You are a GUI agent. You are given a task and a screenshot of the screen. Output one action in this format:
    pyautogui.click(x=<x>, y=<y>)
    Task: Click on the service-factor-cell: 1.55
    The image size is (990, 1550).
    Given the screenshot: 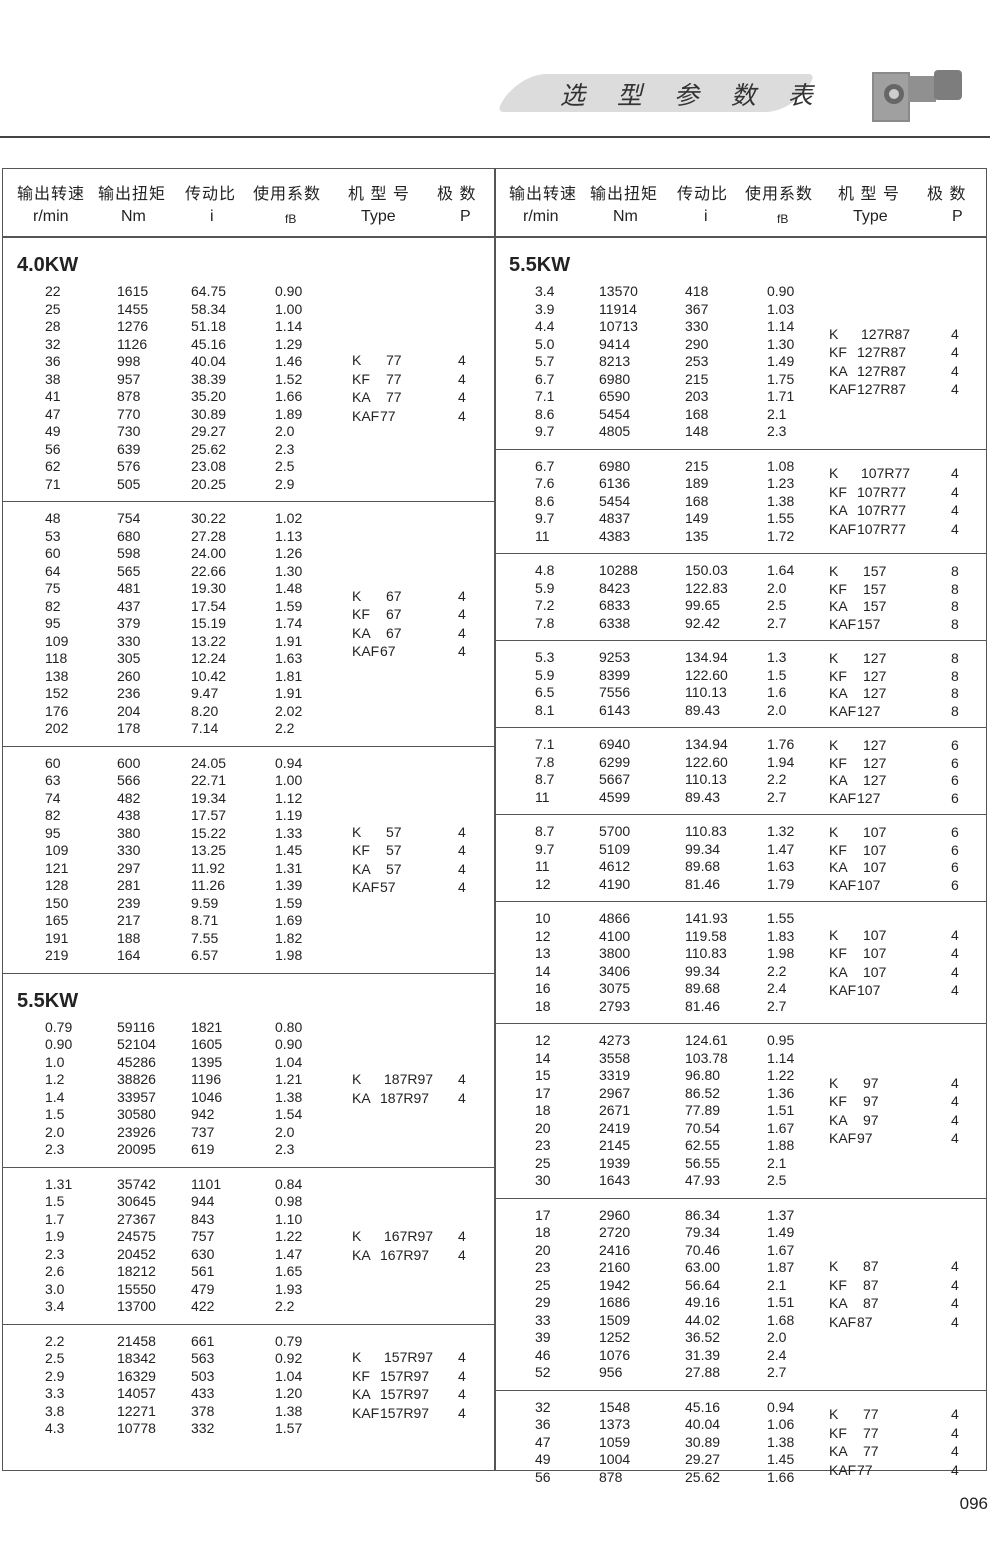 What is the action you would take?
    pyautogui.click(x=781, y=518)
    